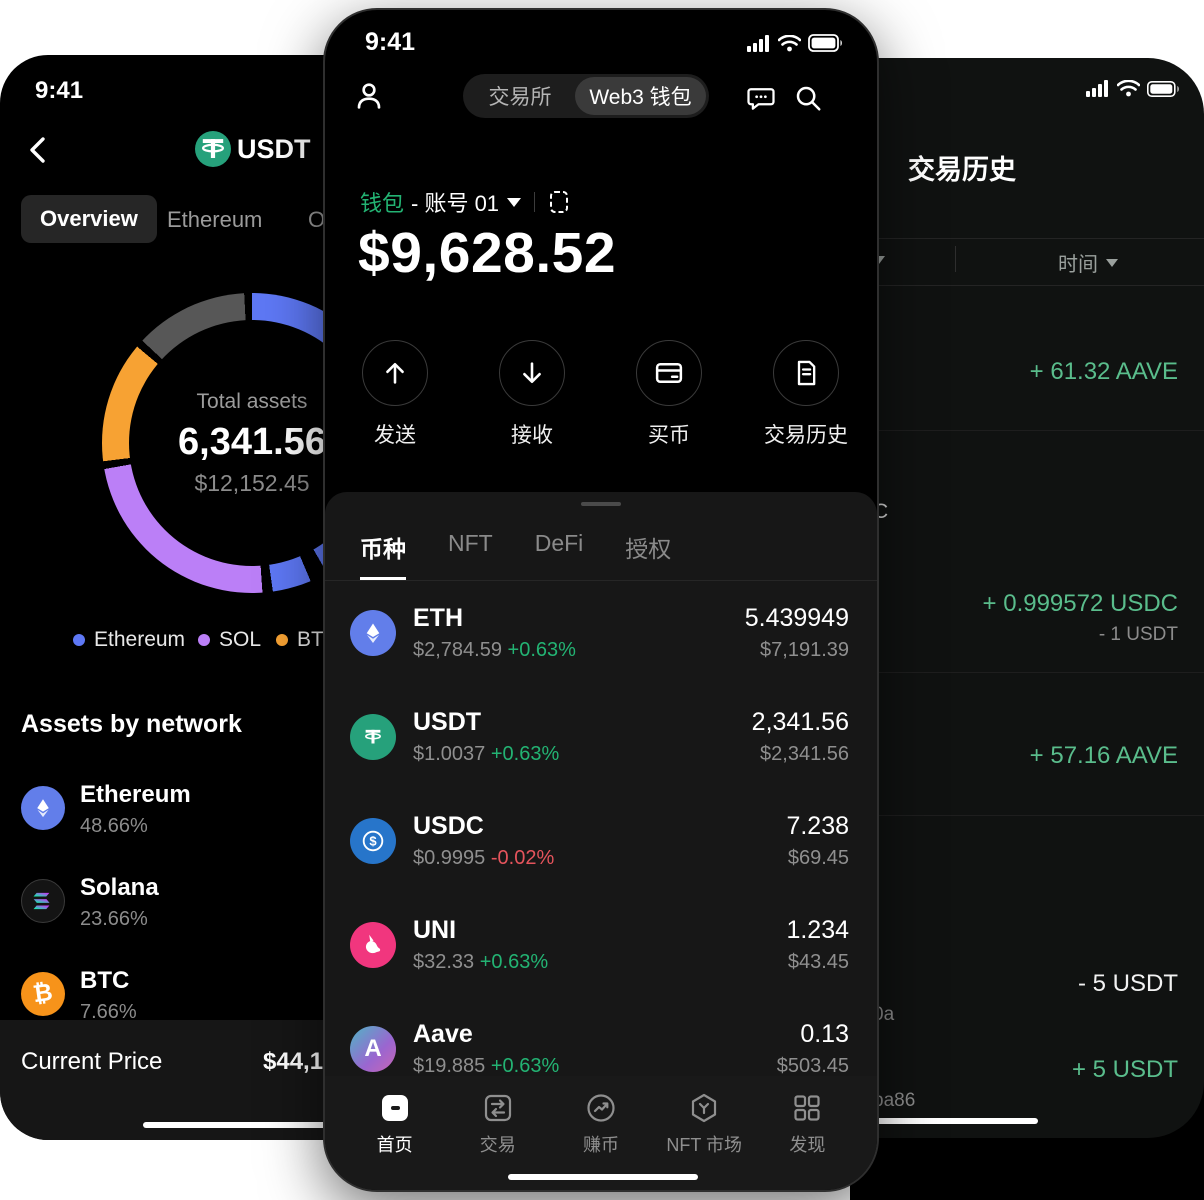 The height and width of the screenshot is (1200, 1204). What do you see at coordinates (394, 1133) in the screenshot?
I see `nav-home: 首页` at bounding box center [394, 1133].